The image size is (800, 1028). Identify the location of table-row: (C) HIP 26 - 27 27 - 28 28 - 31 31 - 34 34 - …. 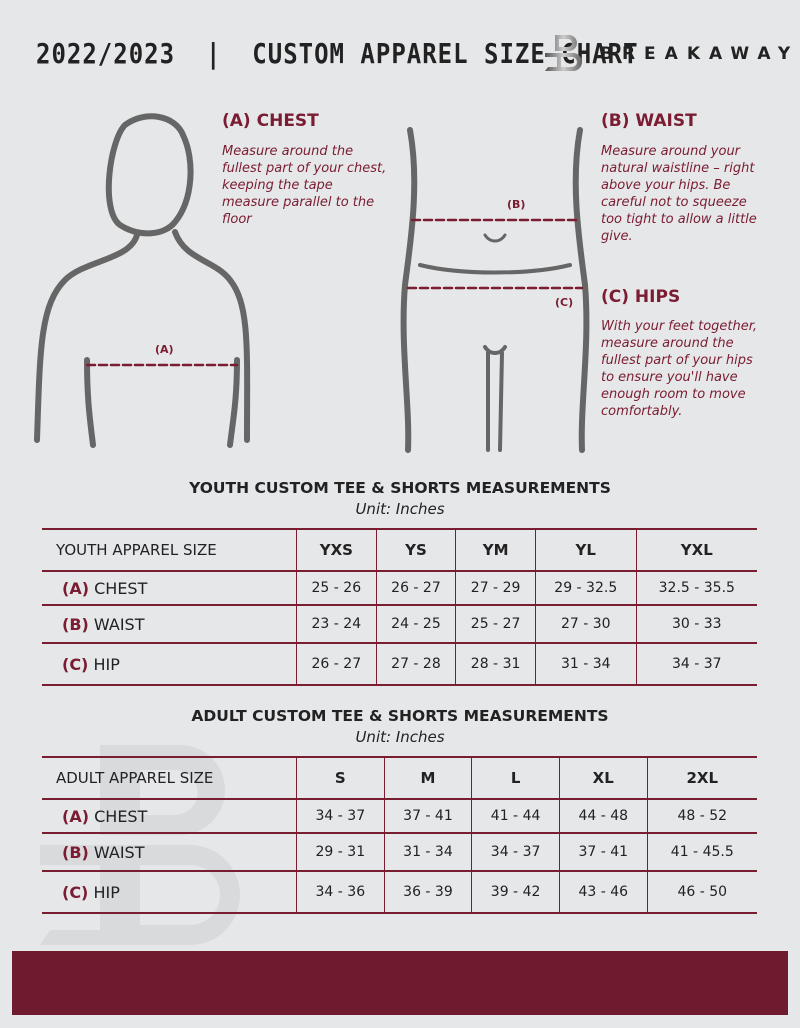
(399, 664).